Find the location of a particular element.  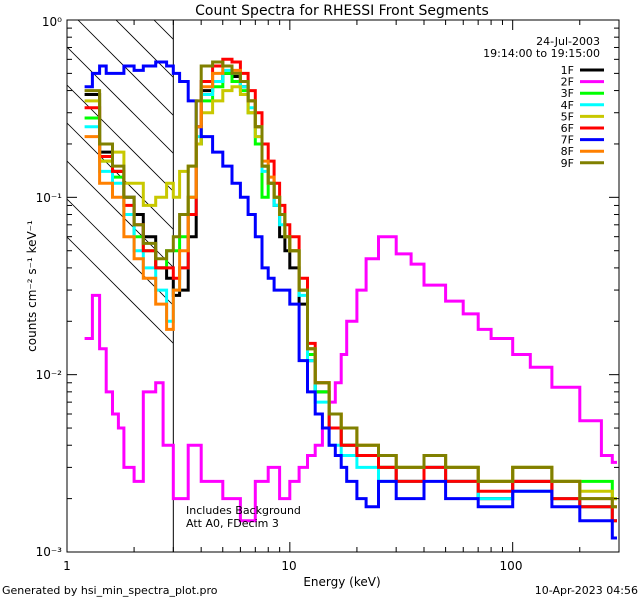

y-tick-labels: 10⁻³ 10⁻² 10⁻¹ 10⁰ is located at coordinates (49, 287).